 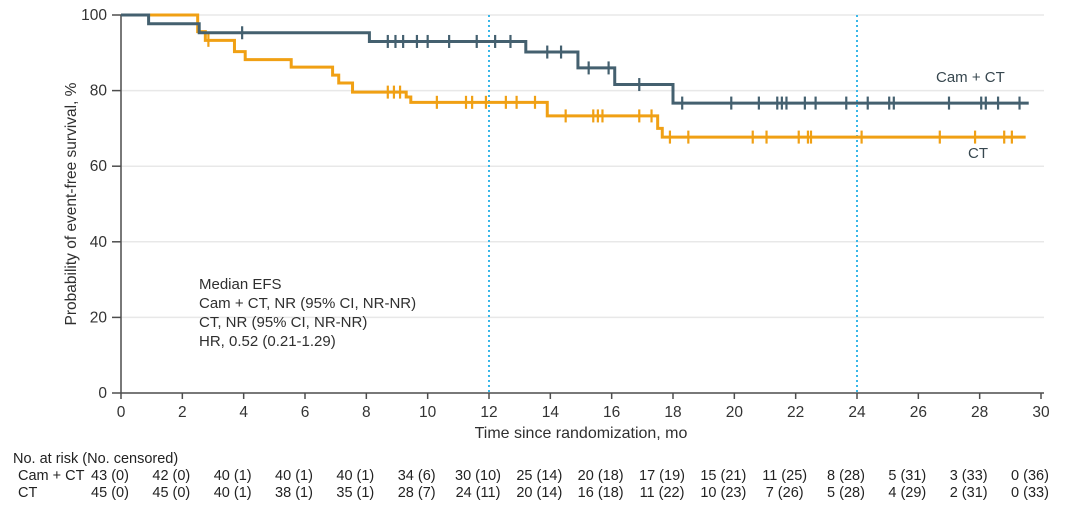 What do you see at coordinates (575, 59) in the screenshot?
I see `km-curve-cam-ct` at bounding box center [575, 59].